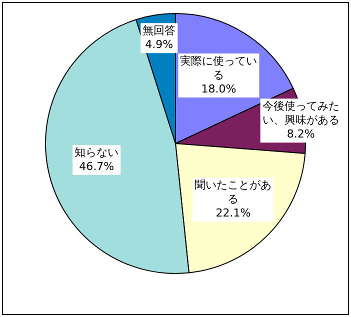 The width and height of the screenshot is (351, 317). What do you see at coordinates (96, 166) in the screenshot?
I see `data-label: 46.7%` at bounding box center [96, 166].